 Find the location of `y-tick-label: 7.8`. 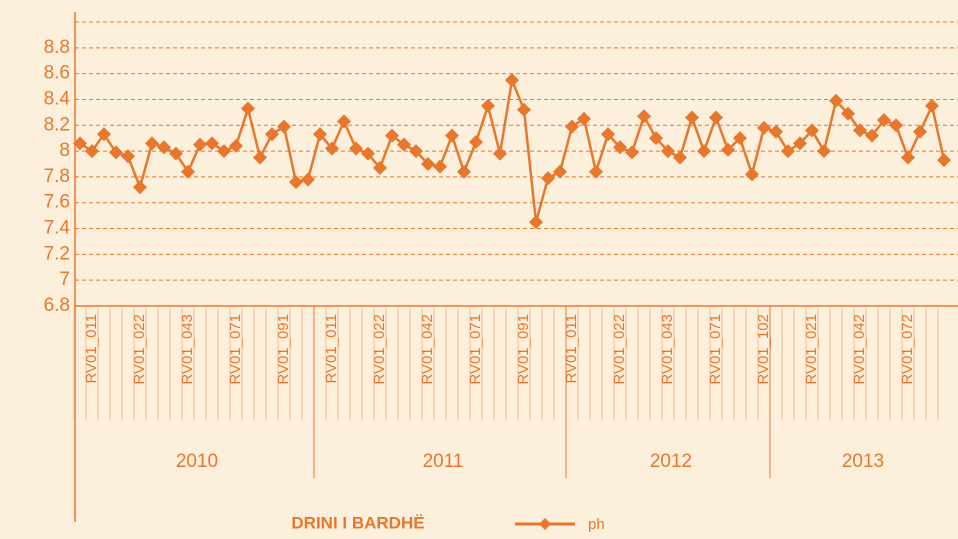

y-tick-label: 7.8 is located at coordinates (57, 176).